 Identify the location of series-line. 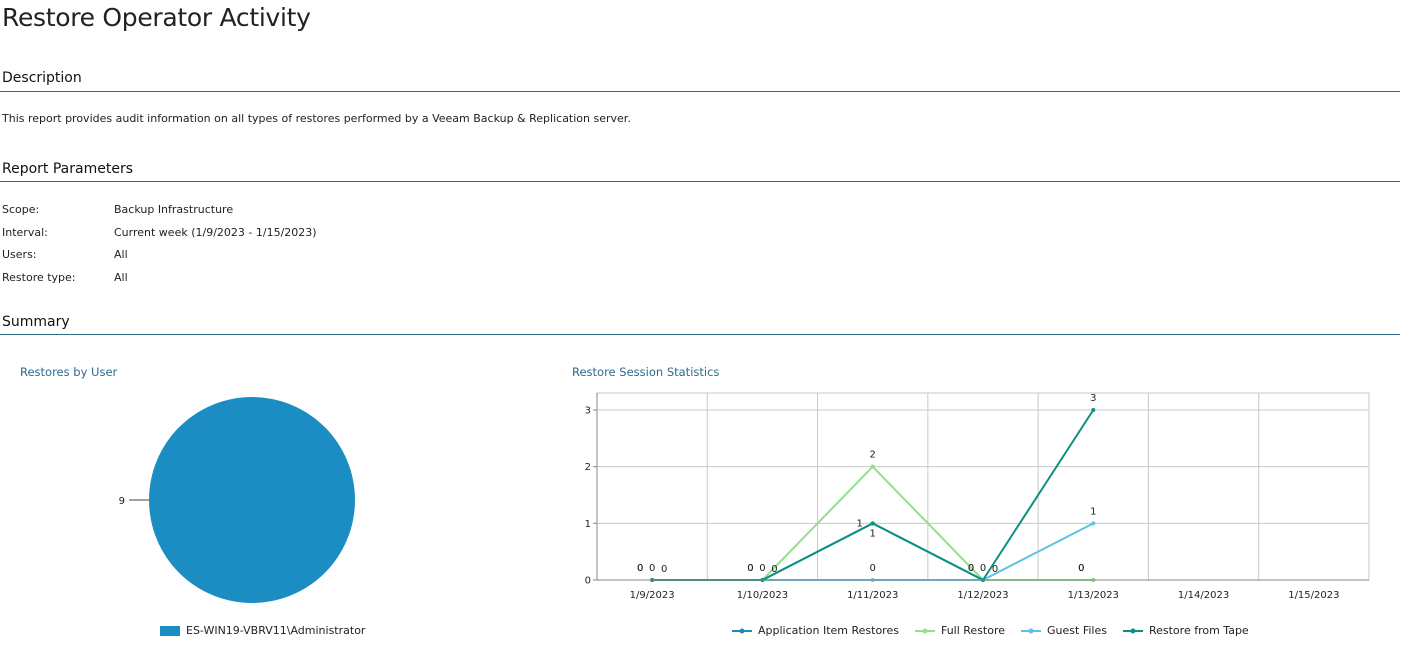
(873, 495).